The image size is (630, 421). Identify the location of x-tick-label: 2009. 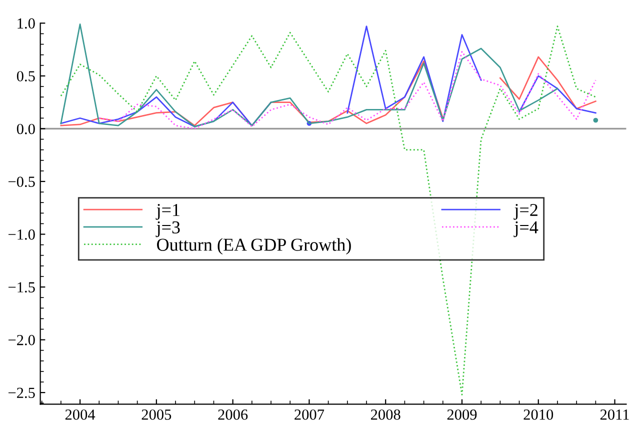
(462, 414).